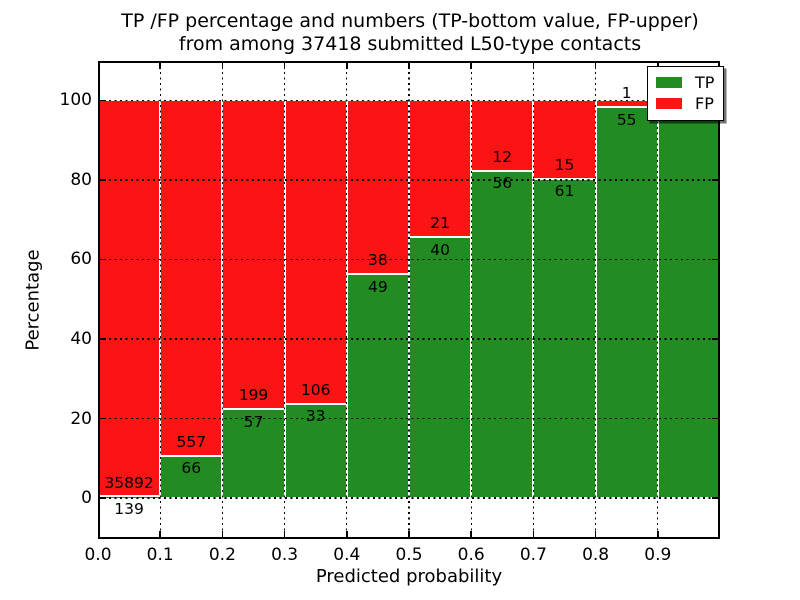 This screenshot has height=600, width=800. What do you see at coordinates (75, 100) in the screenshot?
I see `y-tick-label: 100` at bounding box center [75, 100].